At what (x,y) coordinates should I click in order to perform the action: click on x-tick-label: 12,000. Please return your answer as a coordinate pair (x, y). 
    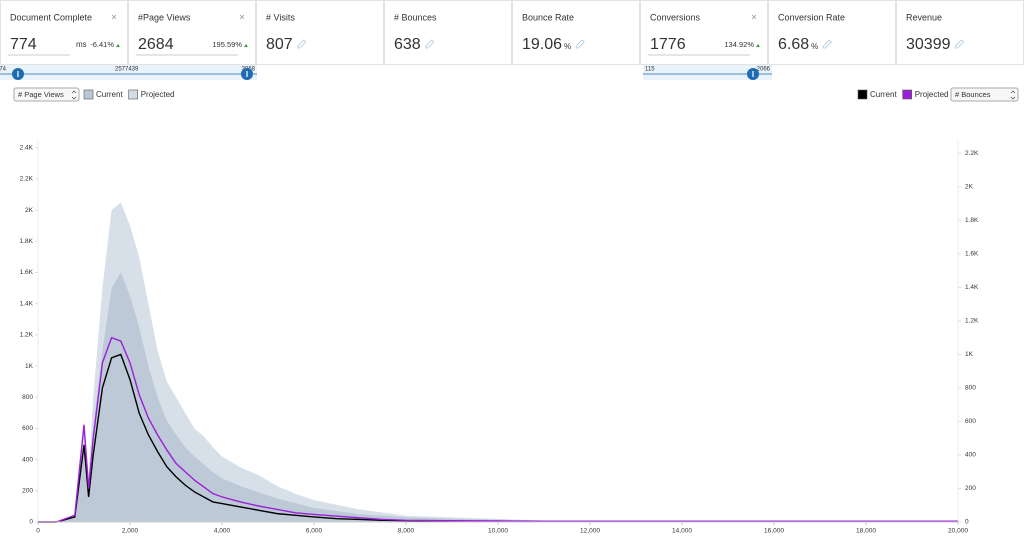
    Looking at the image, I should click on (590, 531).